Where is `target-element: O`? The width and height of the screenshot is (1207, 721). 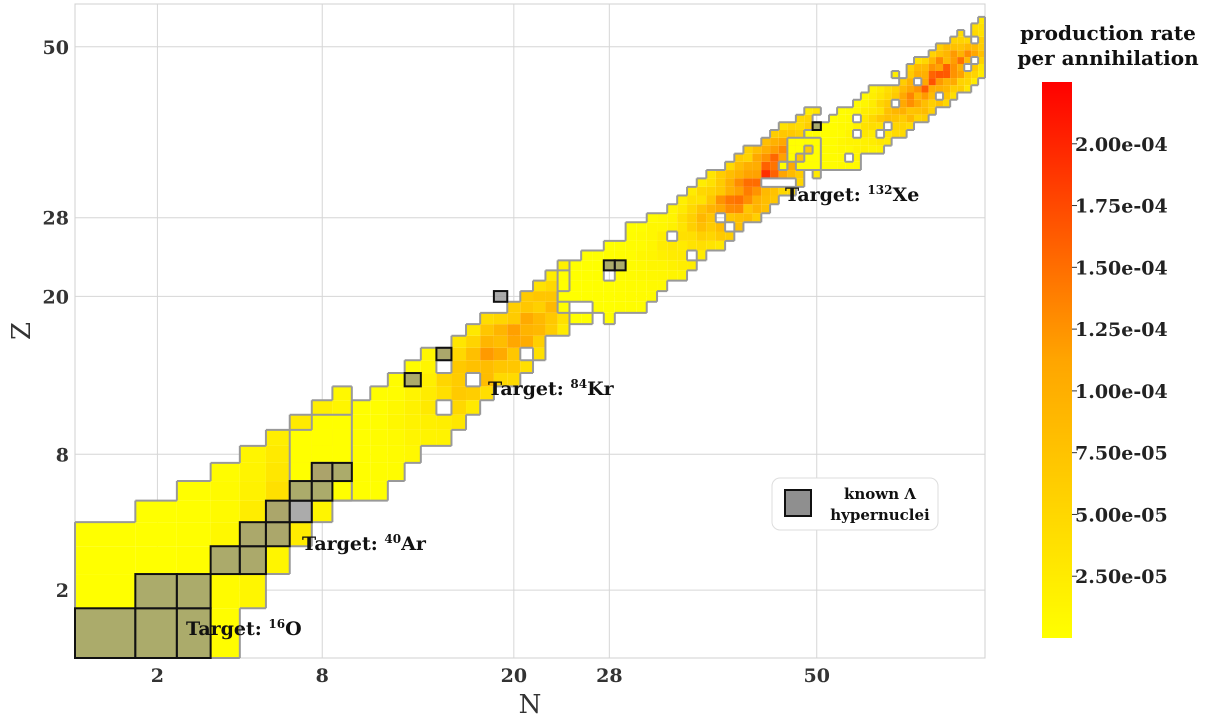
target-element: O is located at coordinates (293, 629).